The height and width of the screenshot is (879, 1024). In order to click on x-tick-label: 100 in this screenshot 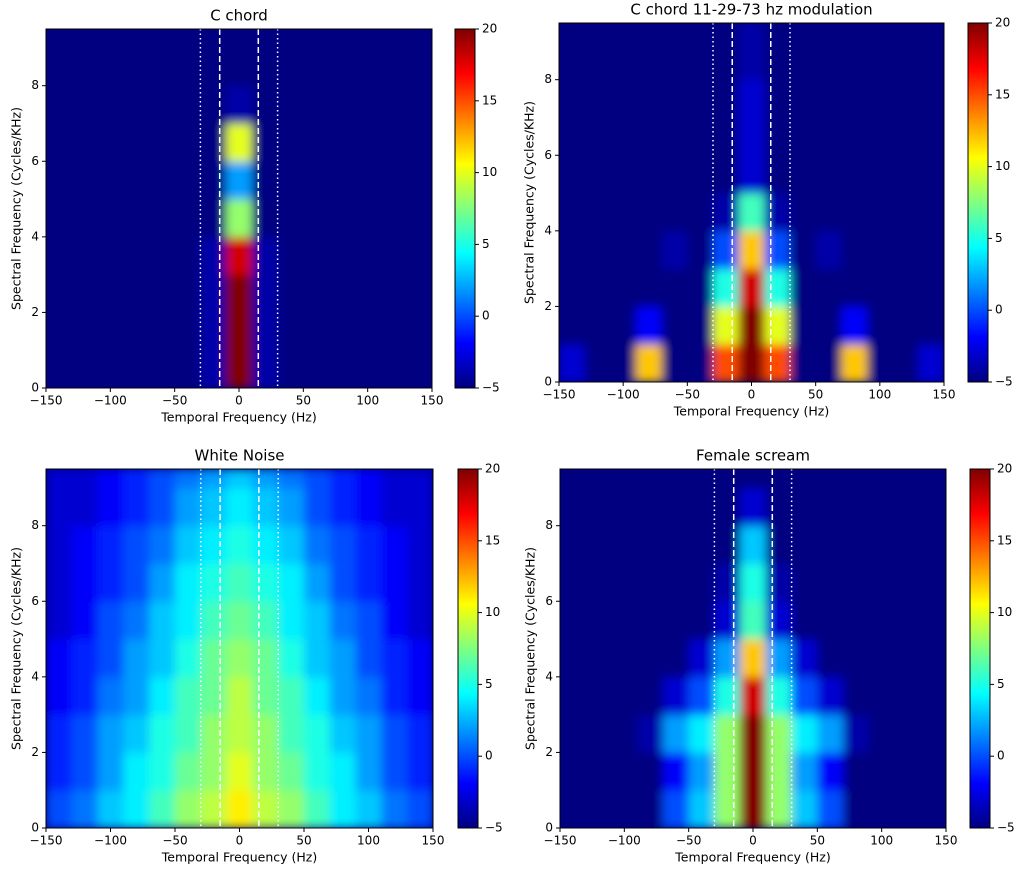, I will do `click(879, 395)`.